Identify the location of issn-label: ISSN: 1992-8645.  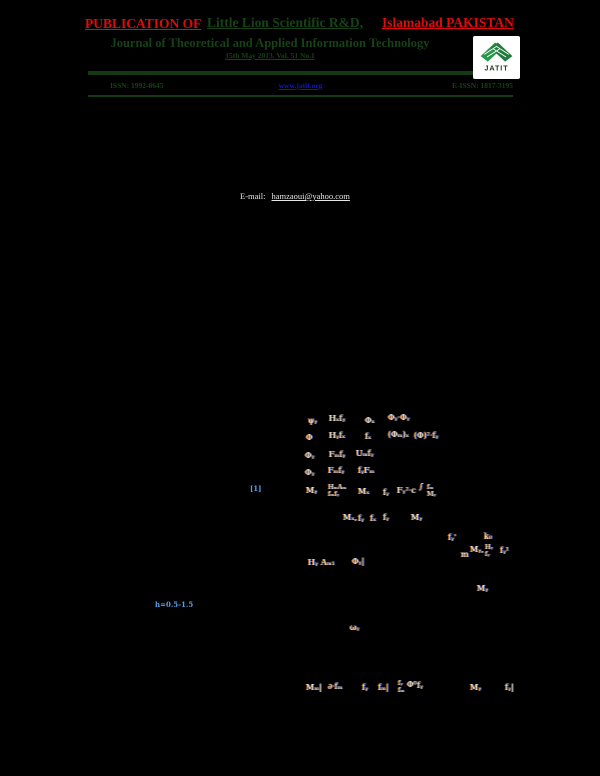
(137, 85).